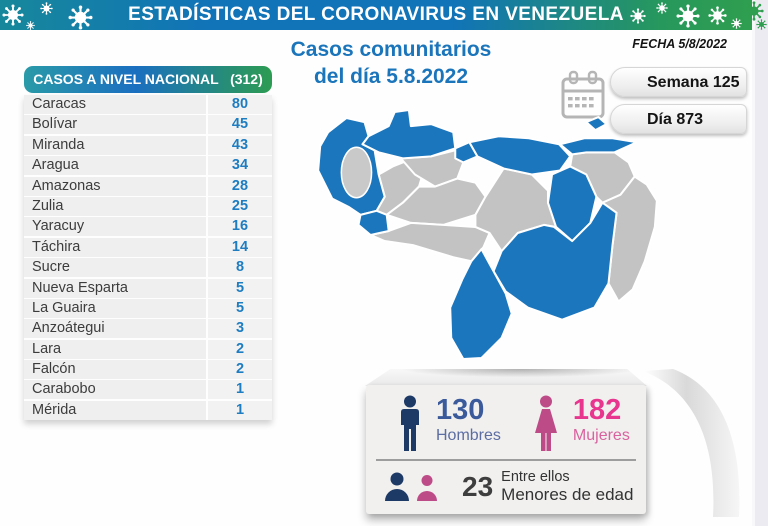  What do you see at coordinates (240, 227) in the screenshot?
I see `state-cases: 16` at bounding box center [240, 227].